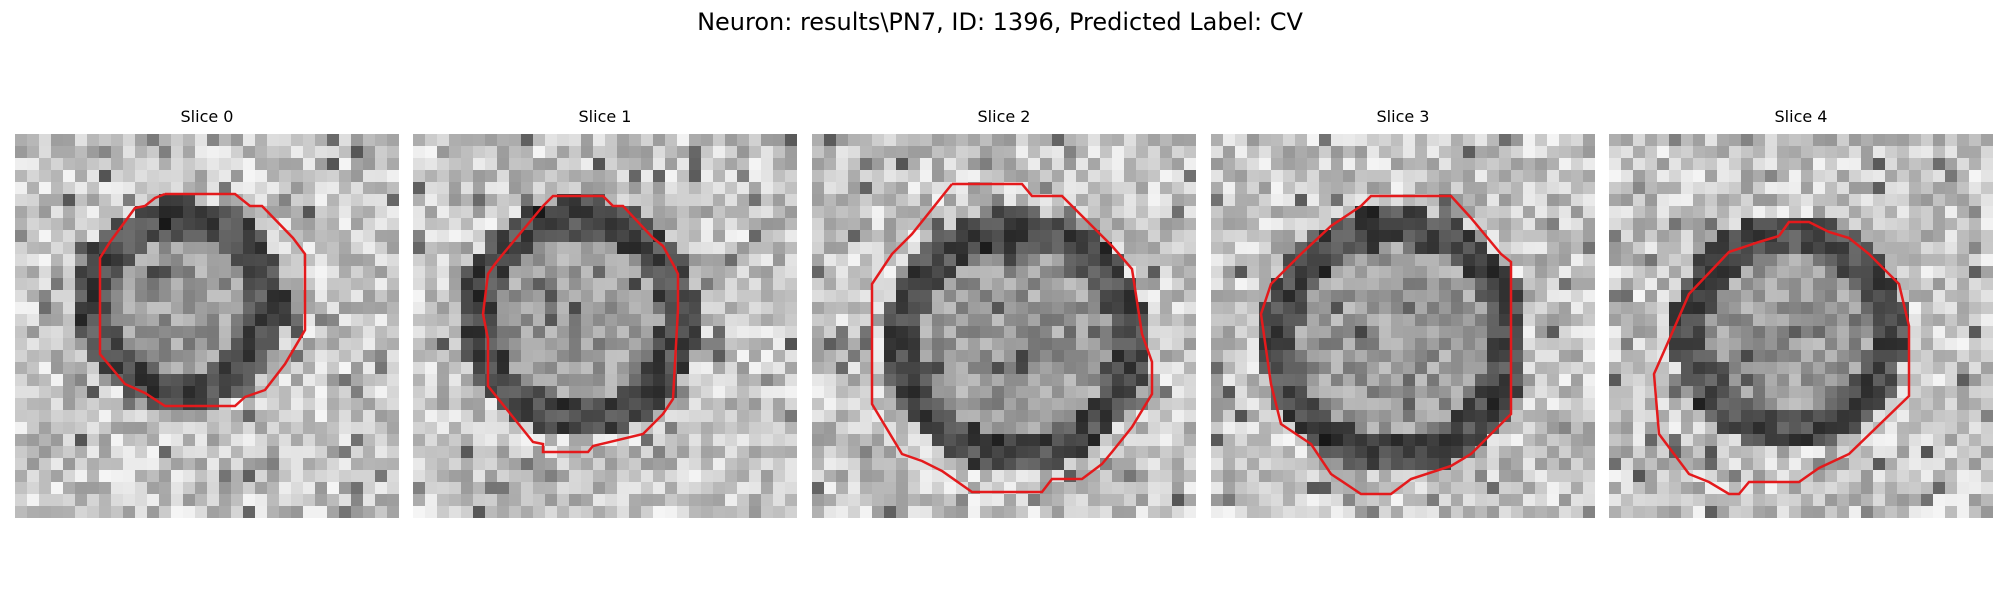 This screenshot has width=2000, height=600. Describe the element at coordinates (605, 116) in the screenshot. I see `slice-title: Slice 1` at that location.